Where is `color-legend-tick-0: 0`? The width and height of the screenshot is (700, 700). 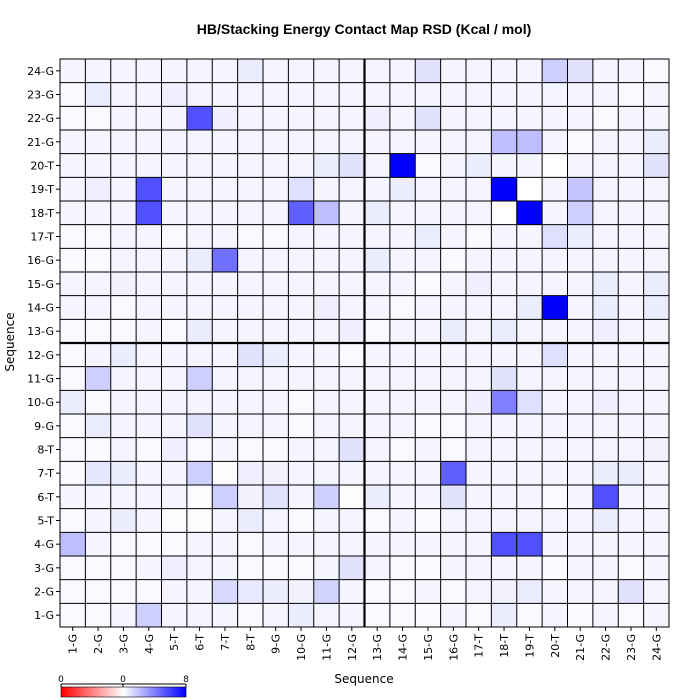
color-legend-tick-0: 0 is located at coordinates (61, 680).